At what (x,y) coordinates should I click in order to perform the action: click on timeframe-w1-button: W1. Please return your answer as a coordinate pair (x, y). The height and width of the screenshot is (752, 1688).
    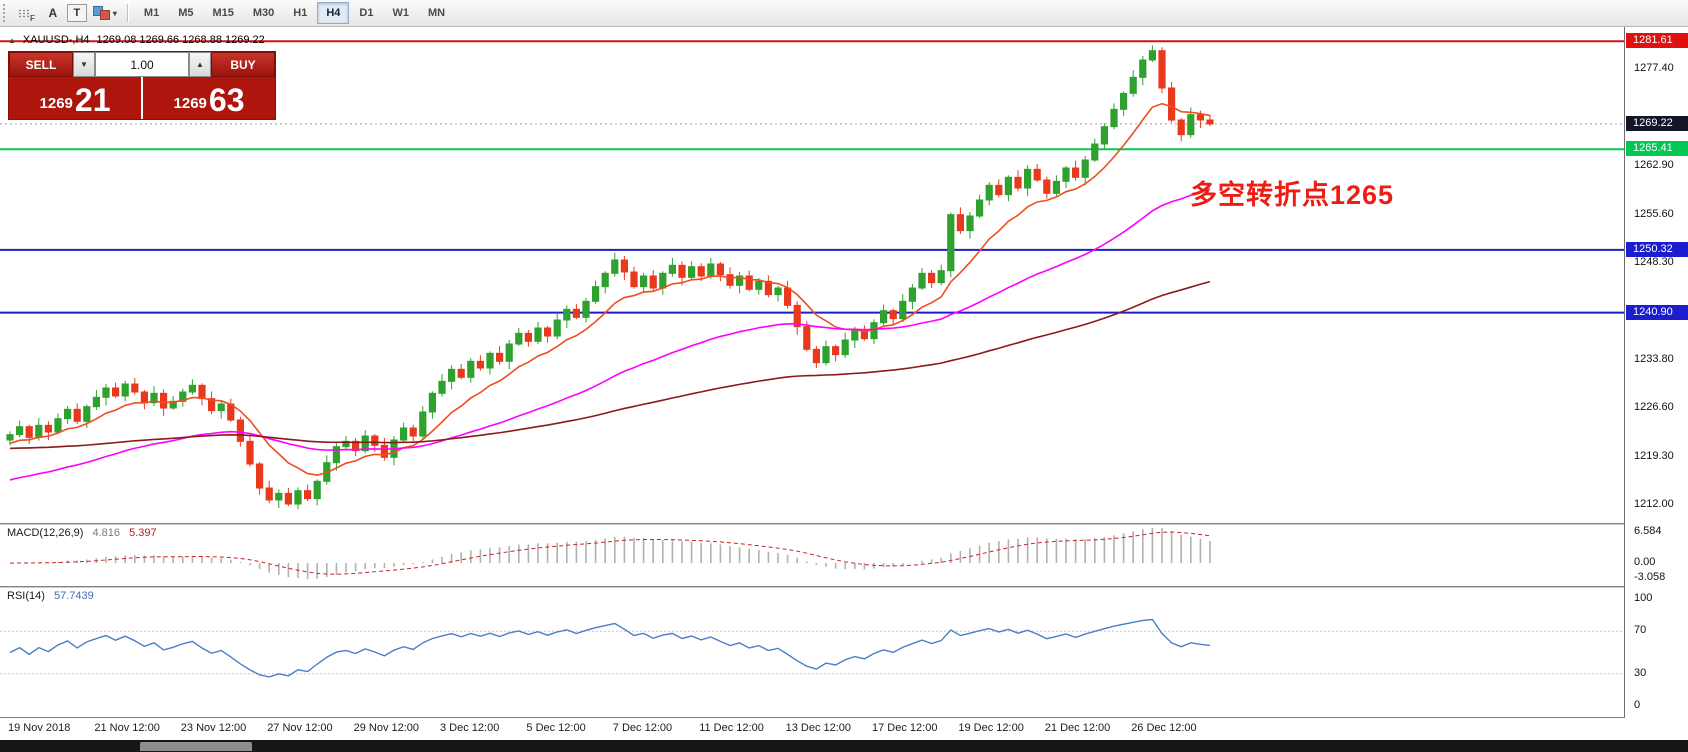
    Looking at the image, I should click on (400, 13).